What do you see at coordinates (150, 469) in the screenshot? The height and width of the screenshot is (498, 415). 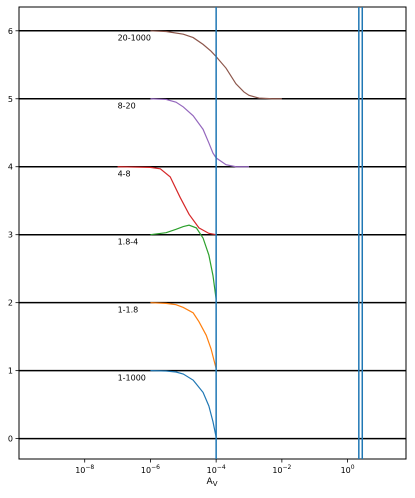 I see `x-tick-label-1: 10⁻⁶` at bounding box center [150, 469].